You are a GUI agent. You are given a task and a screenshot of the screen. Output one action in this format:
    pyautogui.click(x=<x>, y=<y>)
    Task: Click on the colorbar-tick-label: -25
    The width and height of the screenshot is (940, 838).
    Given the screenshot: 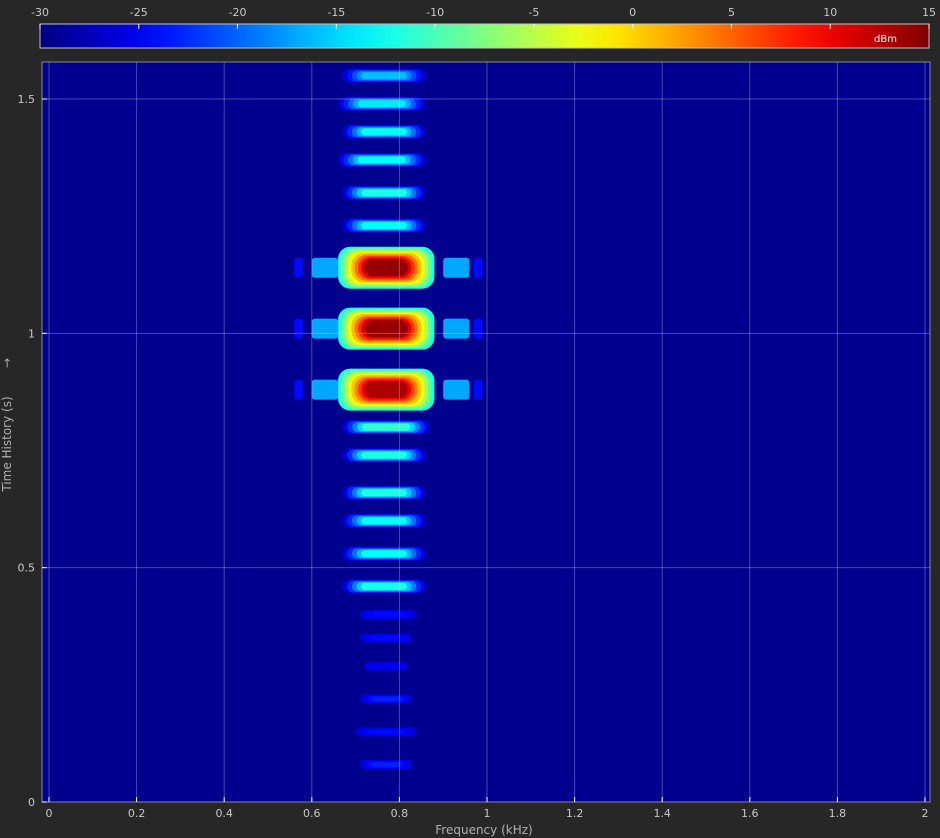 What is the action you would take?
    pyautogui.click(x=139, y=12)
    